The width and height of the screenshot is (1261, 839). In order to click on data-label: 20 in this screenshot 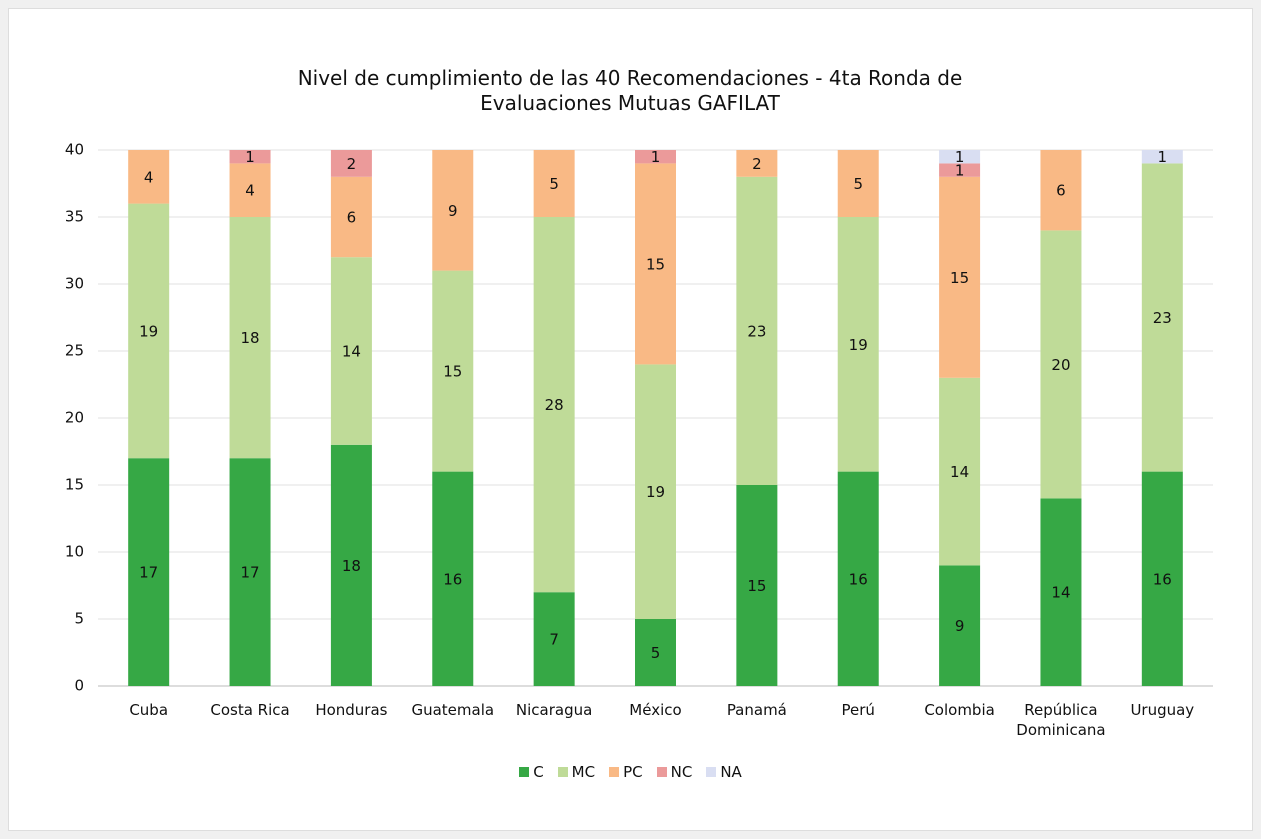, I will do `click(1060, 365)`.